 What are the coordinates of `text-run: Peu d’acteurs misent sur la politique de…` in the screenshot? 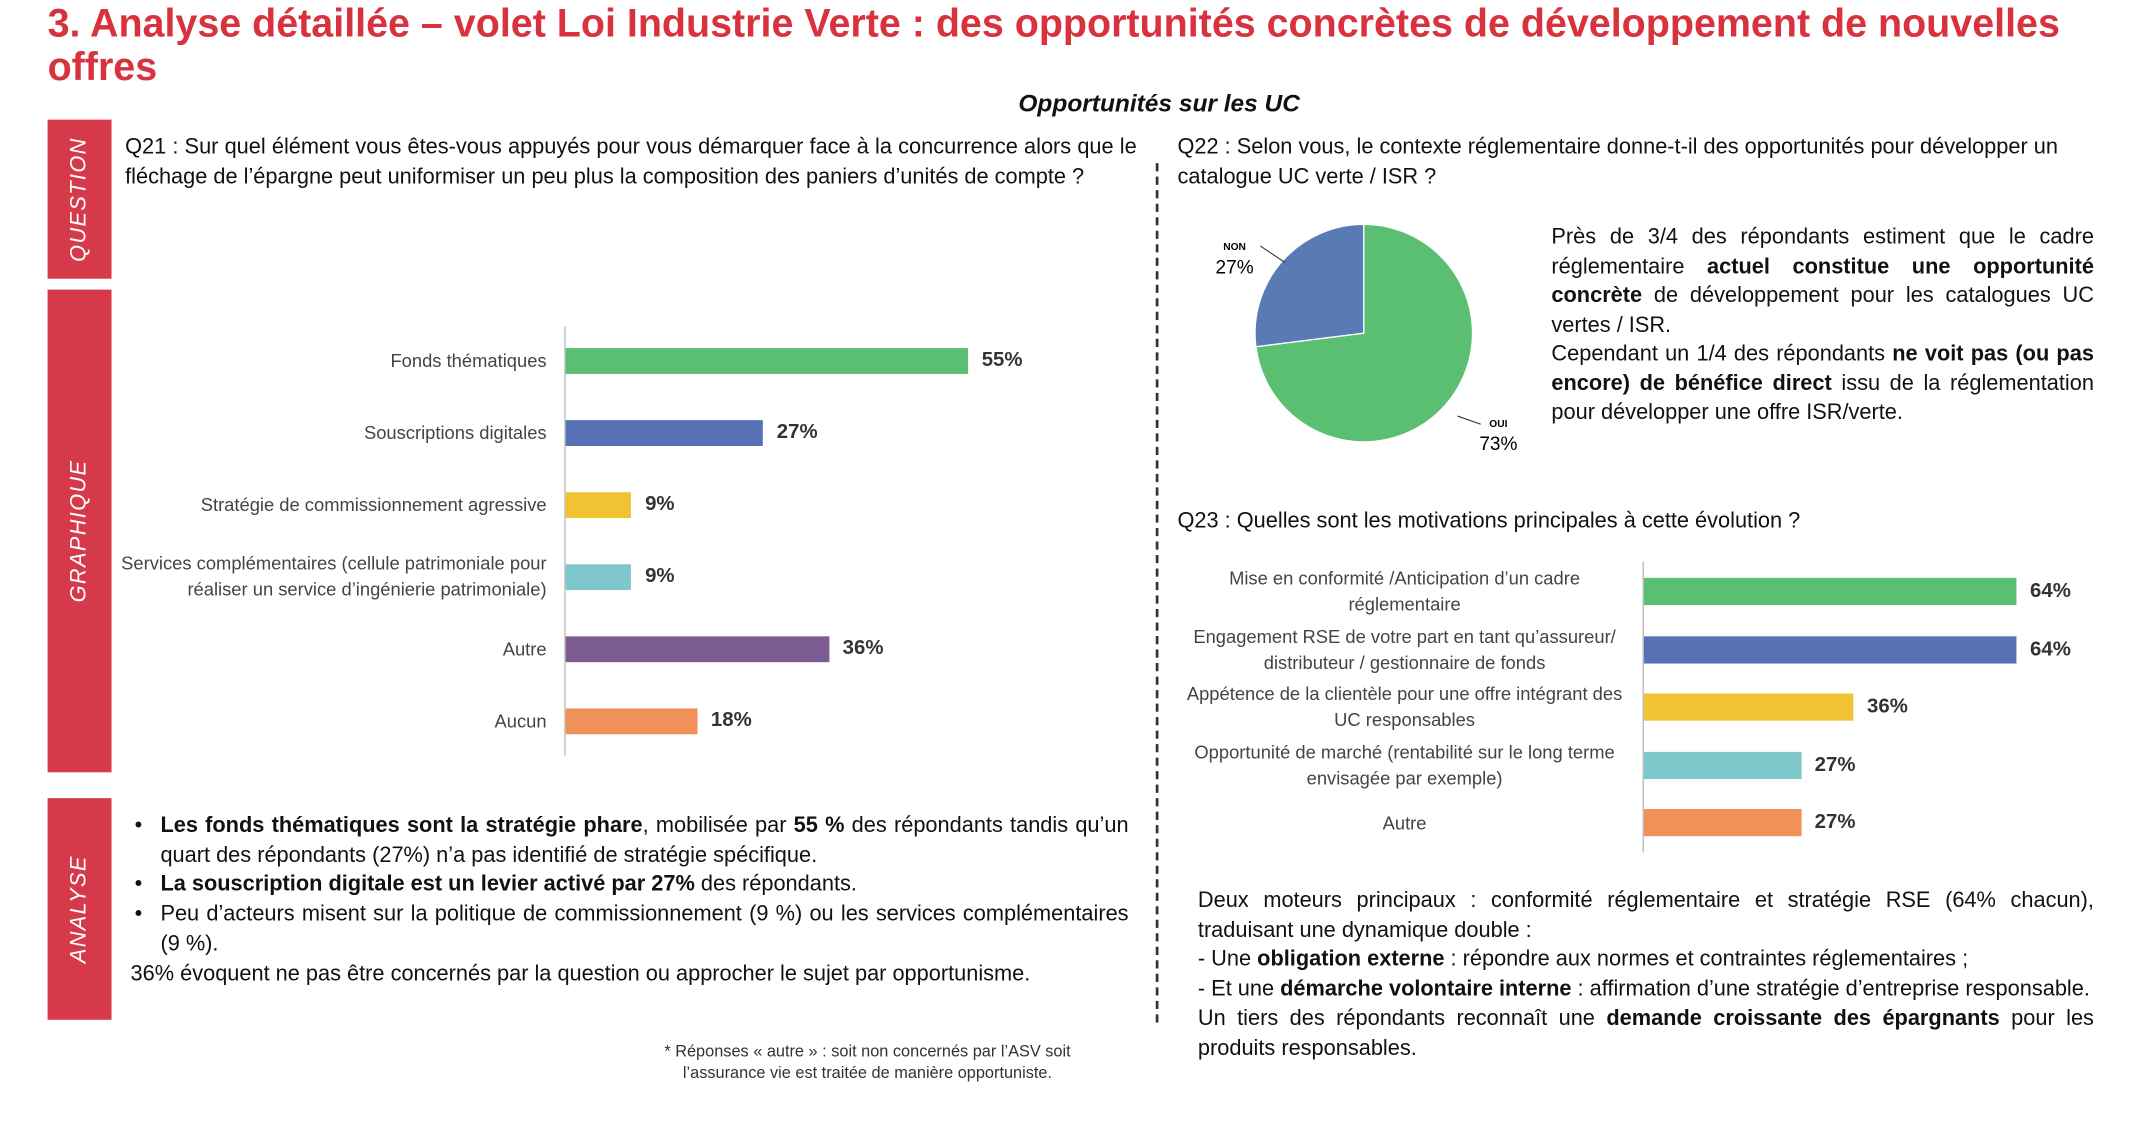 It's located at (644, 929).